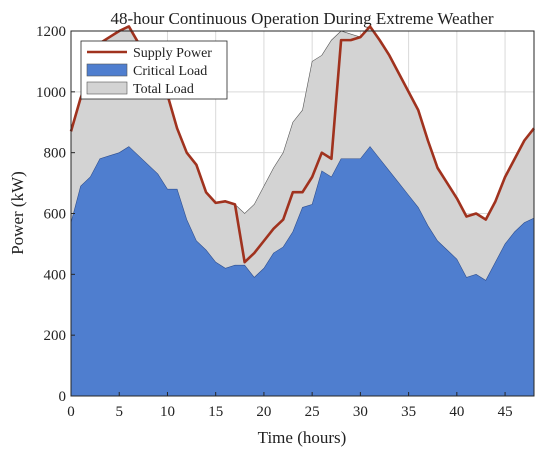 Image resolution: width=550 pixels, height=454 pixels. Describe the element at coordinates (55, 275) in the screenshot. I see `y-tick-label: 400` at that location.